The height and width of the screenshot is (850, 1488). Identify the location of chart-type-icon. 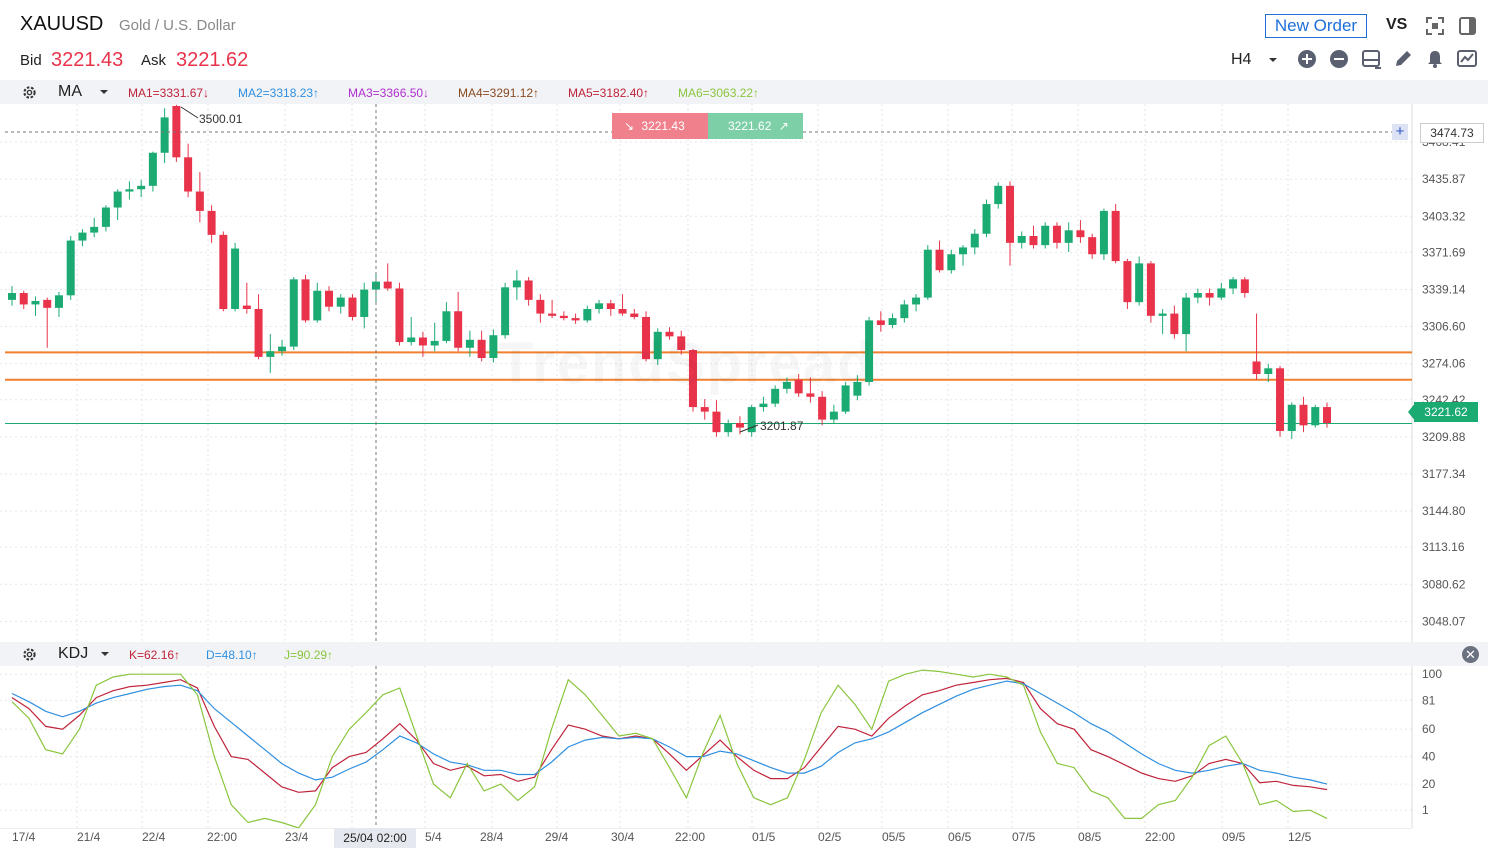
(1371, 59).